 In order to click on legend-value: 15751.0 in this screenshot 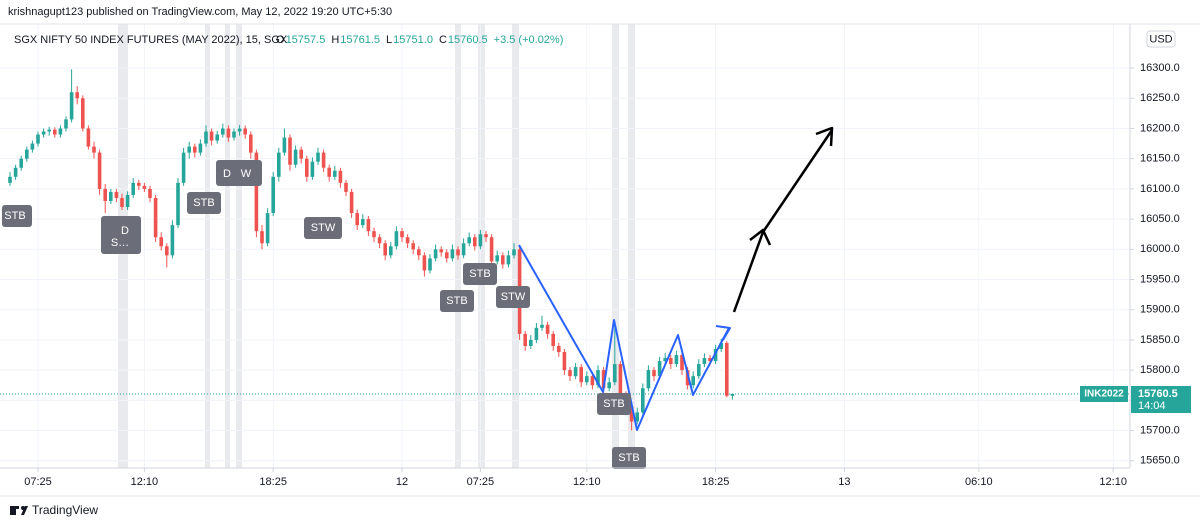, I will do `click(413, 40)`.